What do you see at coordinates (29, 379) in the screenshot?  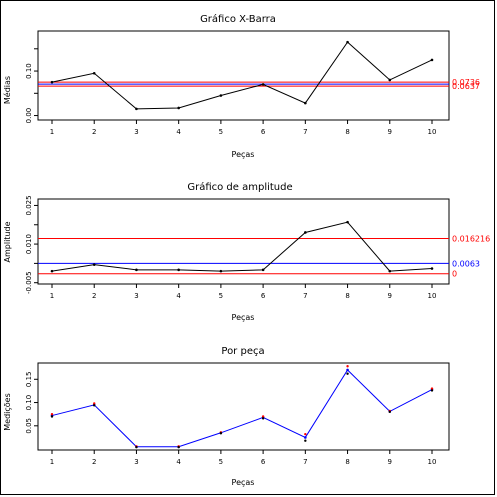 I see `y-tick-label: 0.15` at bounding box center [29, 379].